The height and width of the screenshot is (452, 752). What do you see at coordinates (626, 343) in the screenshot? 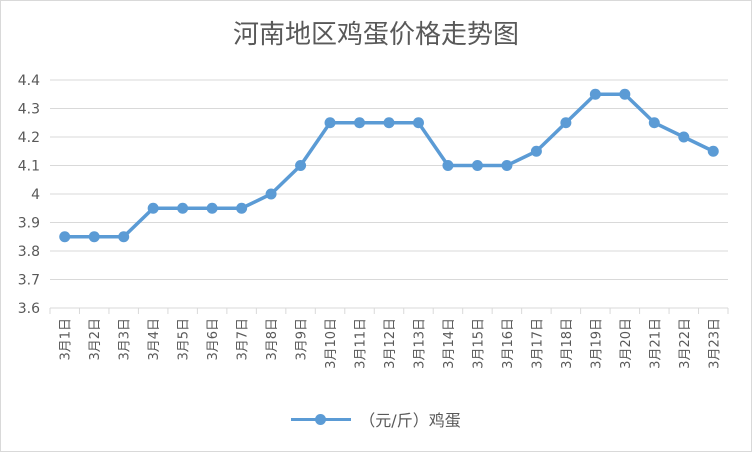
I see `x-tick-label: 3月20日` at bounding box center [626, 343].